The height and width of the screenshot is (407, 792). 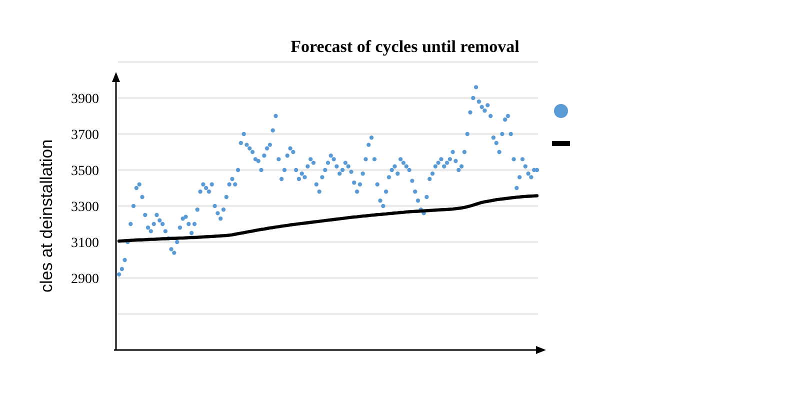 I want to click on y-axis-title: cles at deinstallation, so click(x=46, y=216).